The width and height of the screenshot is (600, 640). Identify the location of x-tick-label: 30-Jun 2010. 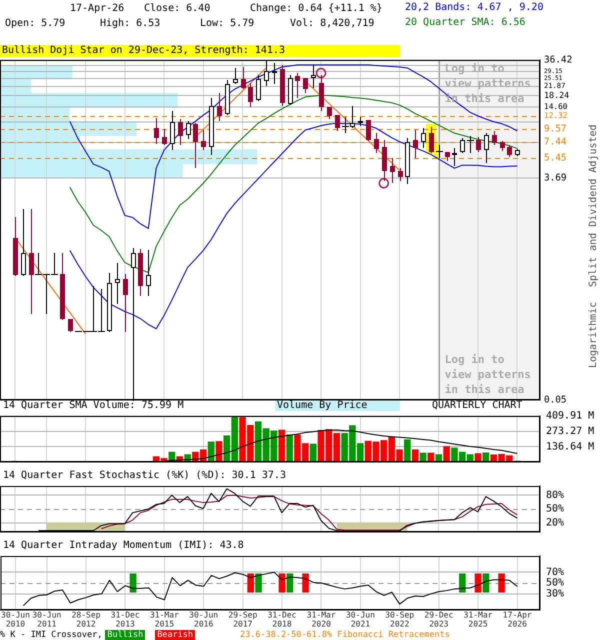
(15, 619).